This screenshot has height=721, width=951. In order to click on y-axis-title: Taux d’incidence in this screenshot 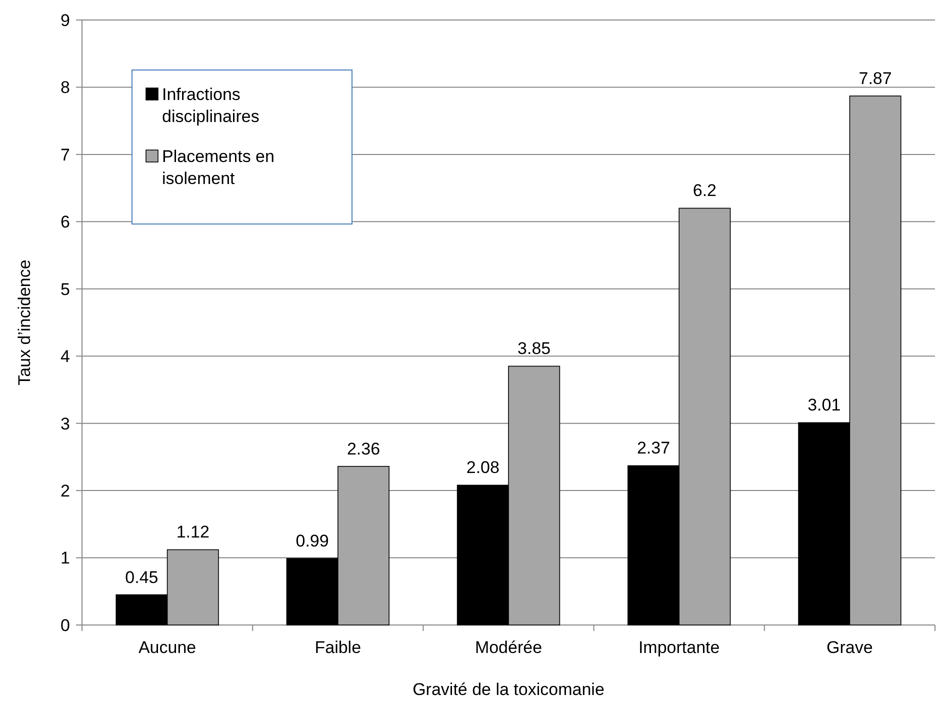, I will do `click(24, 323)`.